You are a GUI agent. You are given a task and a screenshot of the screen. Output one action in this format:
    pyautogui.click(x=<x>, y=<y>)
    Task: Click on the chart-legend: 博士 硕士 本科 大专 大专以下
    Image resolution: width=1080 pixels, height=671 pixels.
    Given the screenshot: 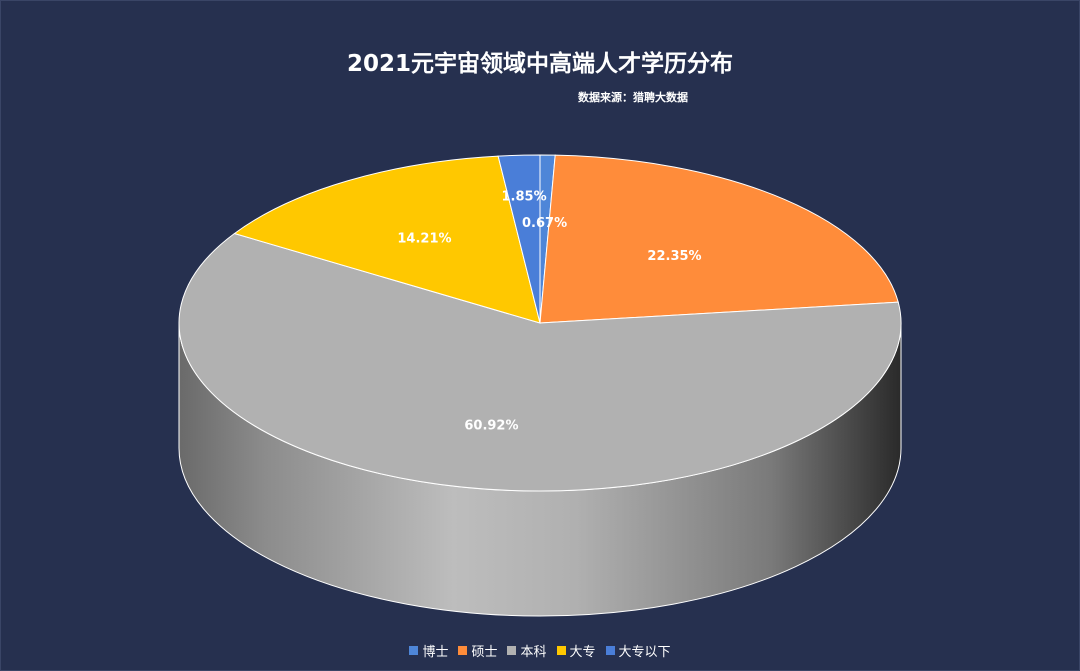 What is the action you would take?
    pyautogui.click(x=540, y=650)
    